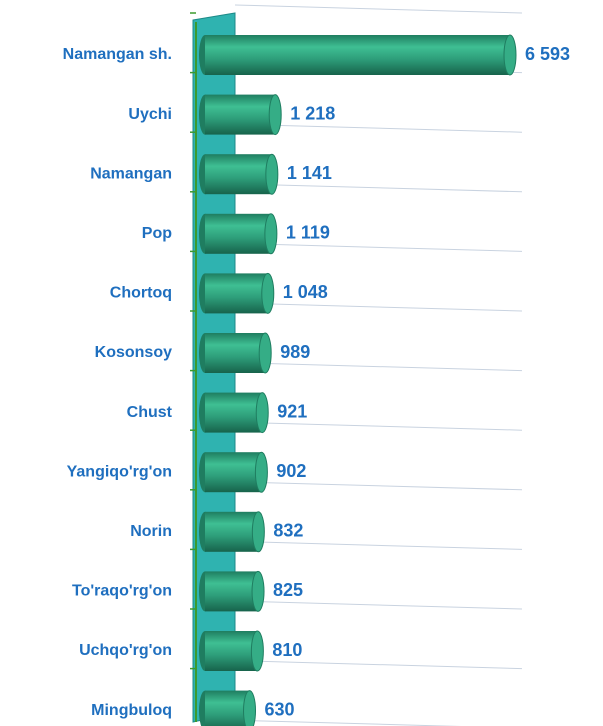 This screenshot has width=603, height=726. What do you see at coordinates (150, 412) in the screenshot?
I see `y-tick-label: Chust` at bounding box center [150, 412].